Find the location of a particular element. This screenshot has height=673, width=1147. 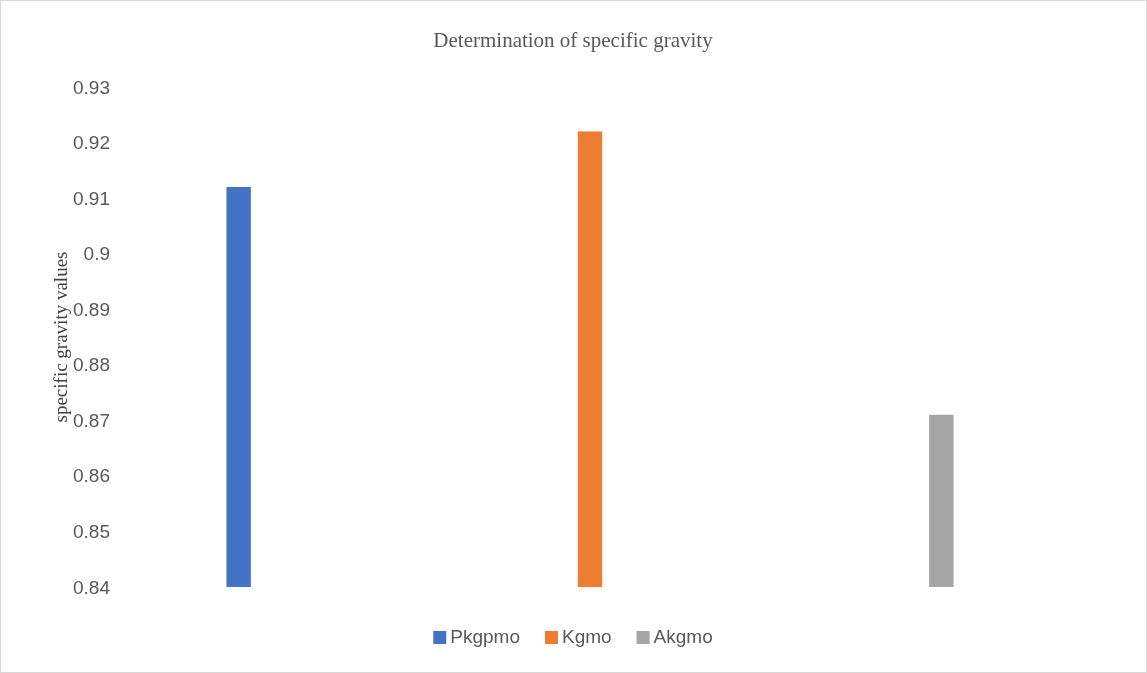

chart-title: Determination of specific gravity is located at coordinates (573, 40).